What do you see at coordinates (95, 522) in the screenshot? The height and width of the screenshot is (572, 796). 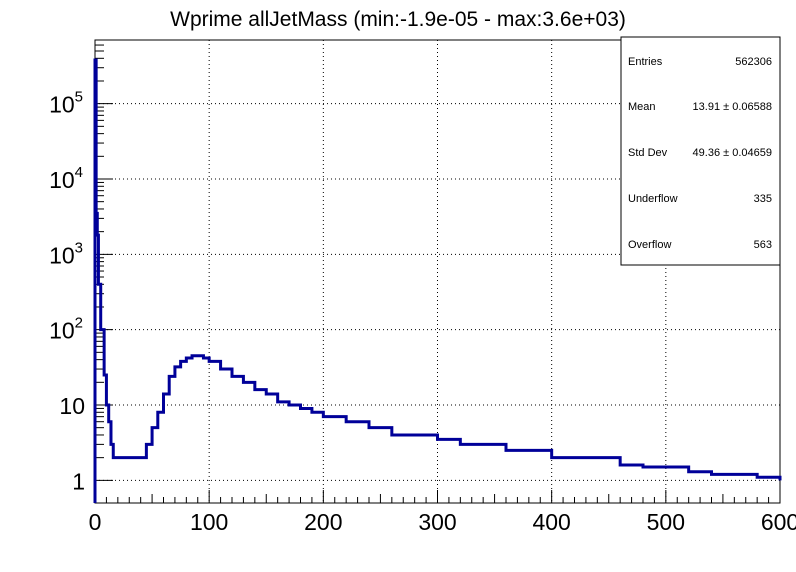 I see `x-tick-label: 0` at bounding box center [95, 522].